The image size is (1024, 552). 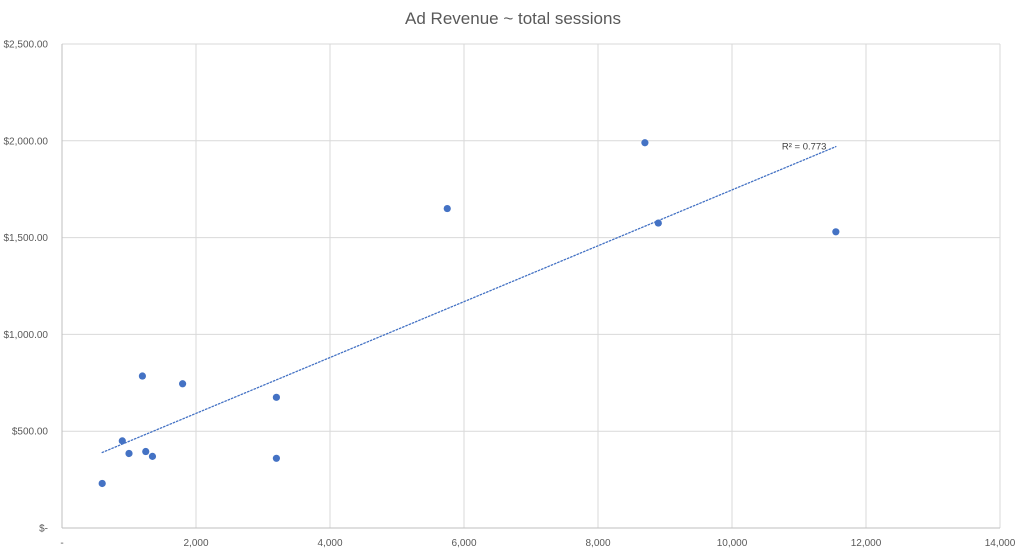 I want to click on x-tick-label: 2,000, so click(x=195, y=543).